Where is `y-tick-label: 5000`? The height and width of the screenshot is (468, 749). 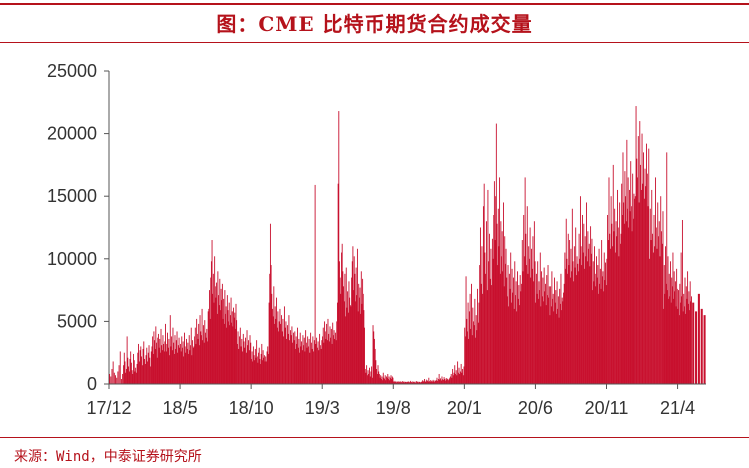
y-tick-label: 5000 is located at coordinates (77, 321).